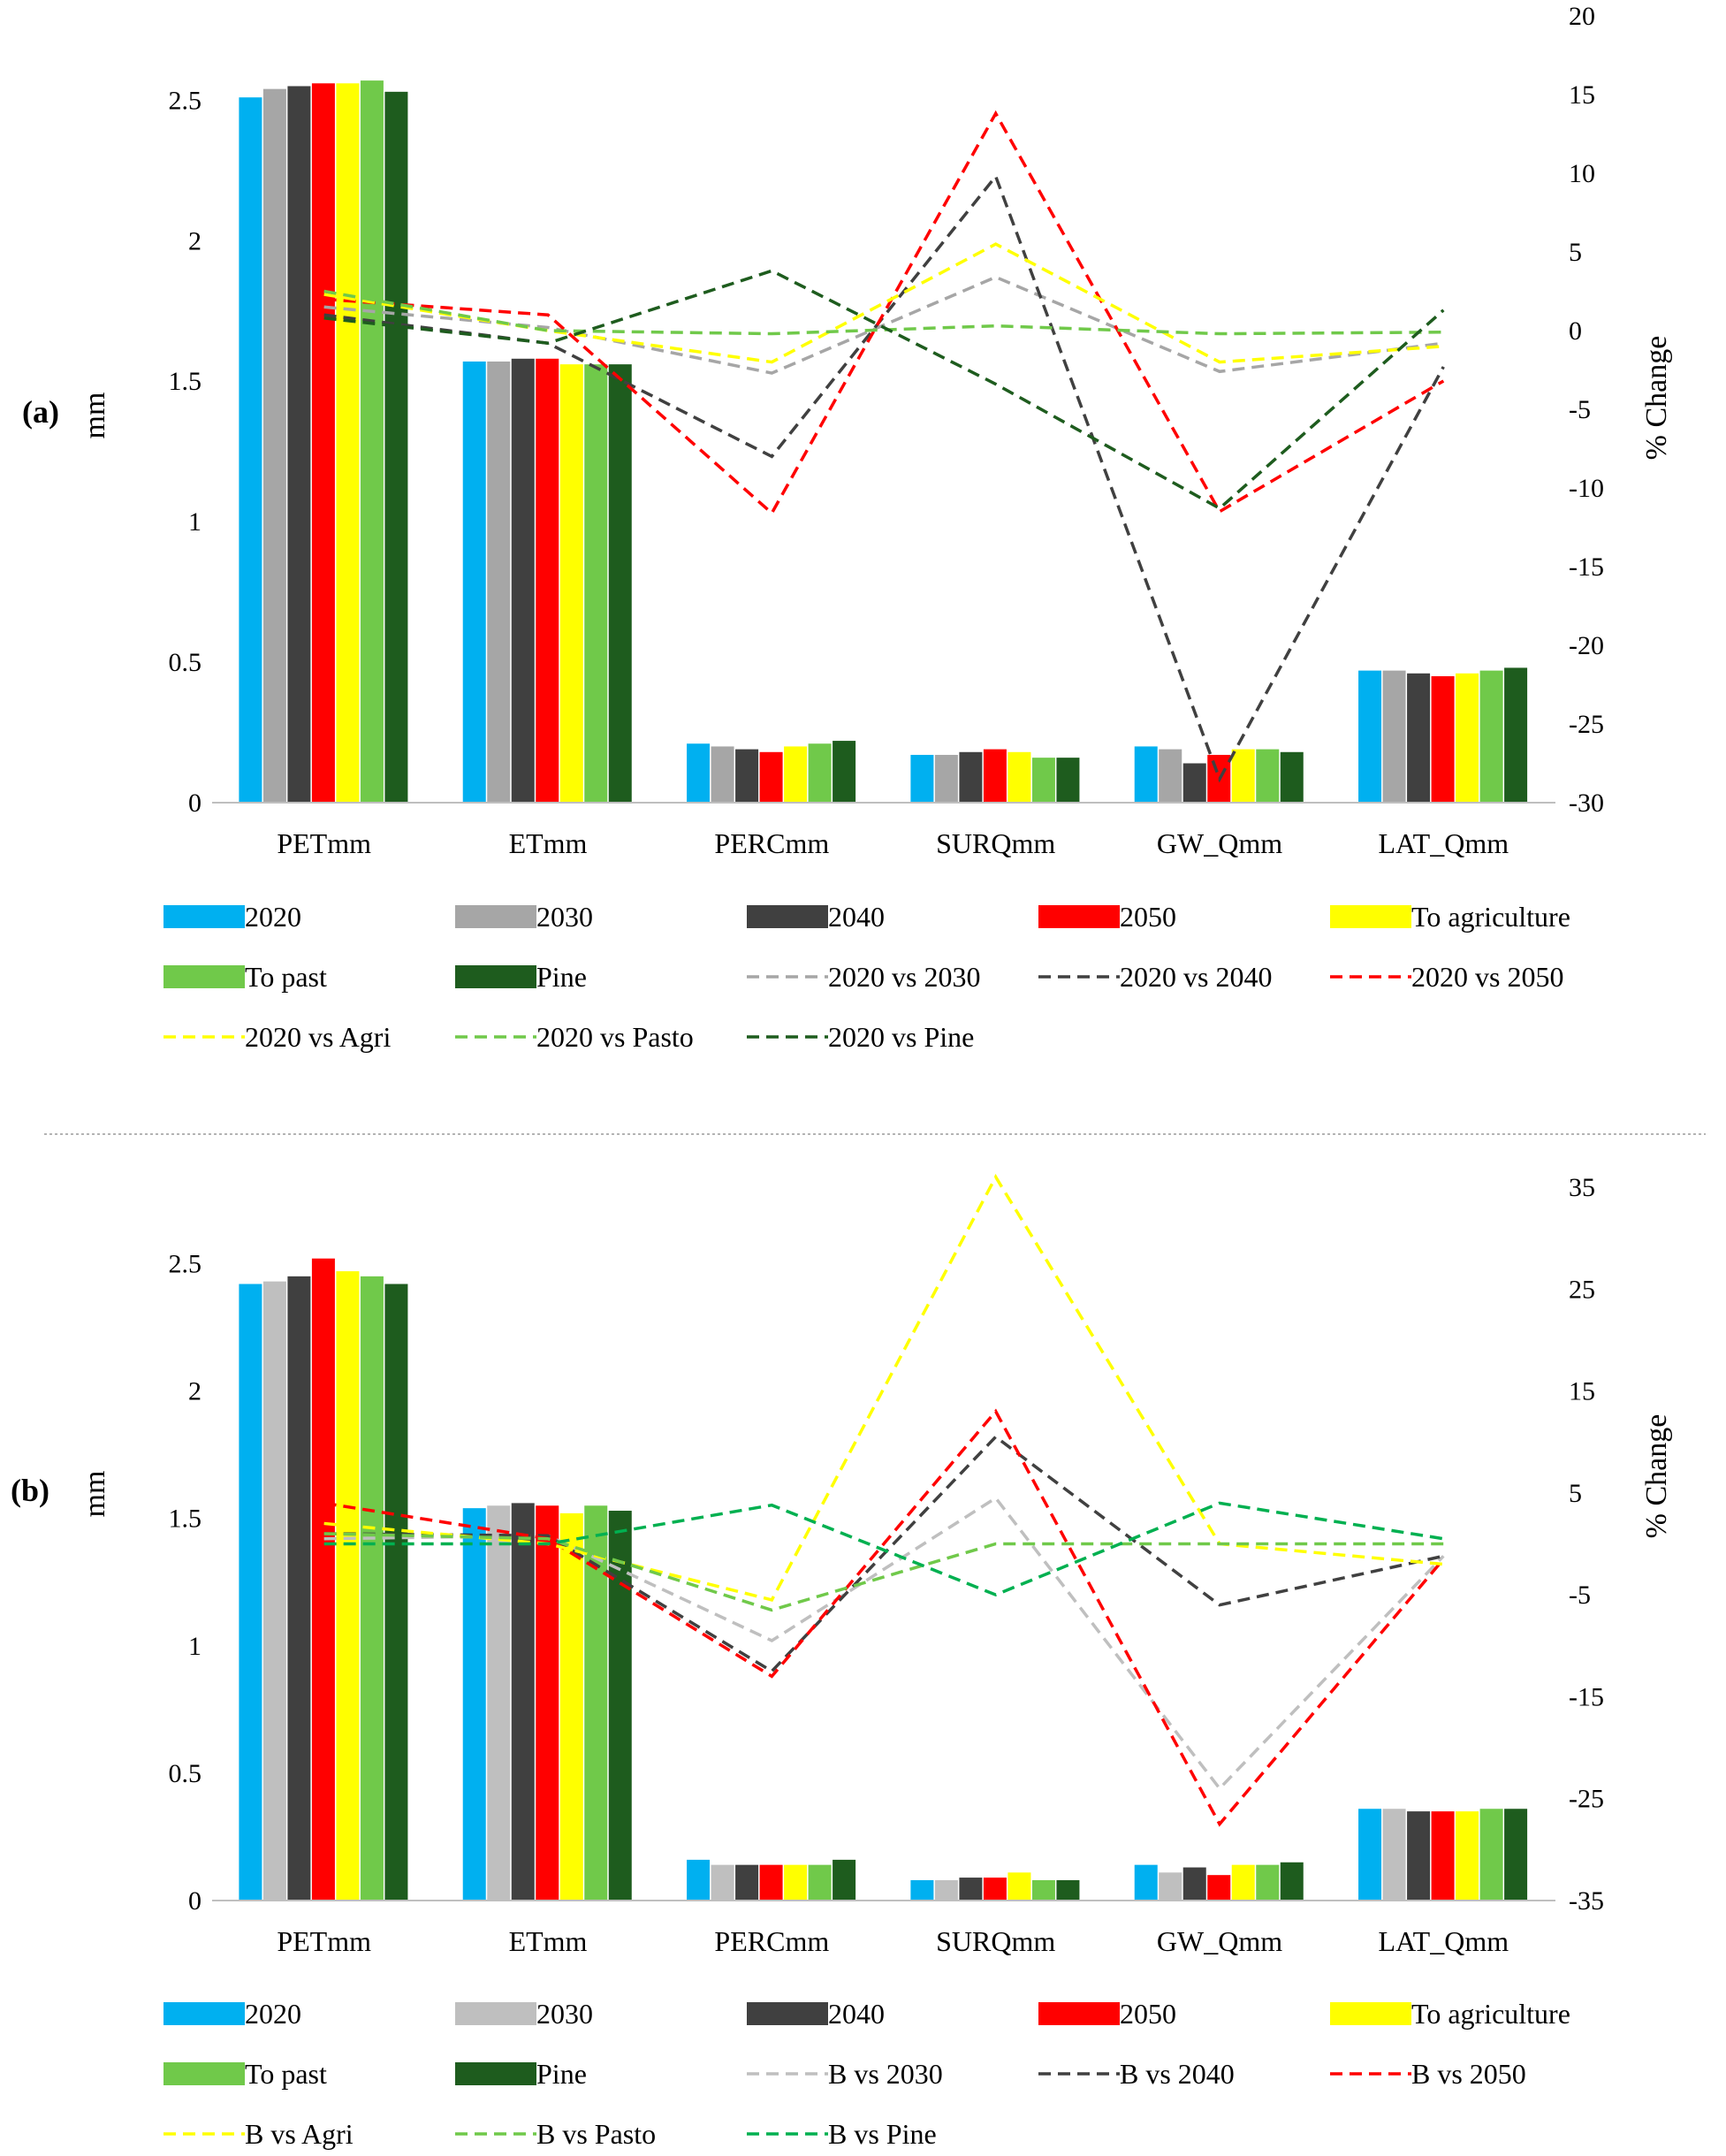  Describe the element at coordinates (1656, 398) in the screenshot. I see `panel-a-y2-axis-title: % Change` at that location.